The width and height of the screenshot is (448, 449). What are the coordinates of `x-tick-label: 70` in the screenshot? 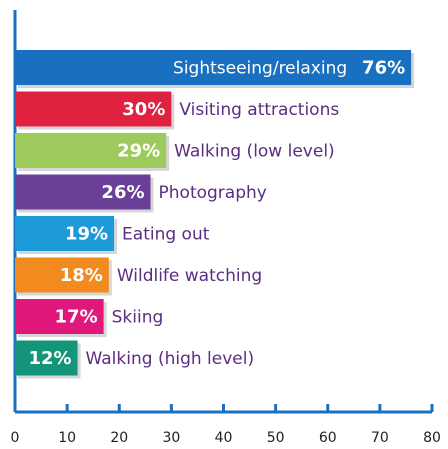 It's located at (380, 438).